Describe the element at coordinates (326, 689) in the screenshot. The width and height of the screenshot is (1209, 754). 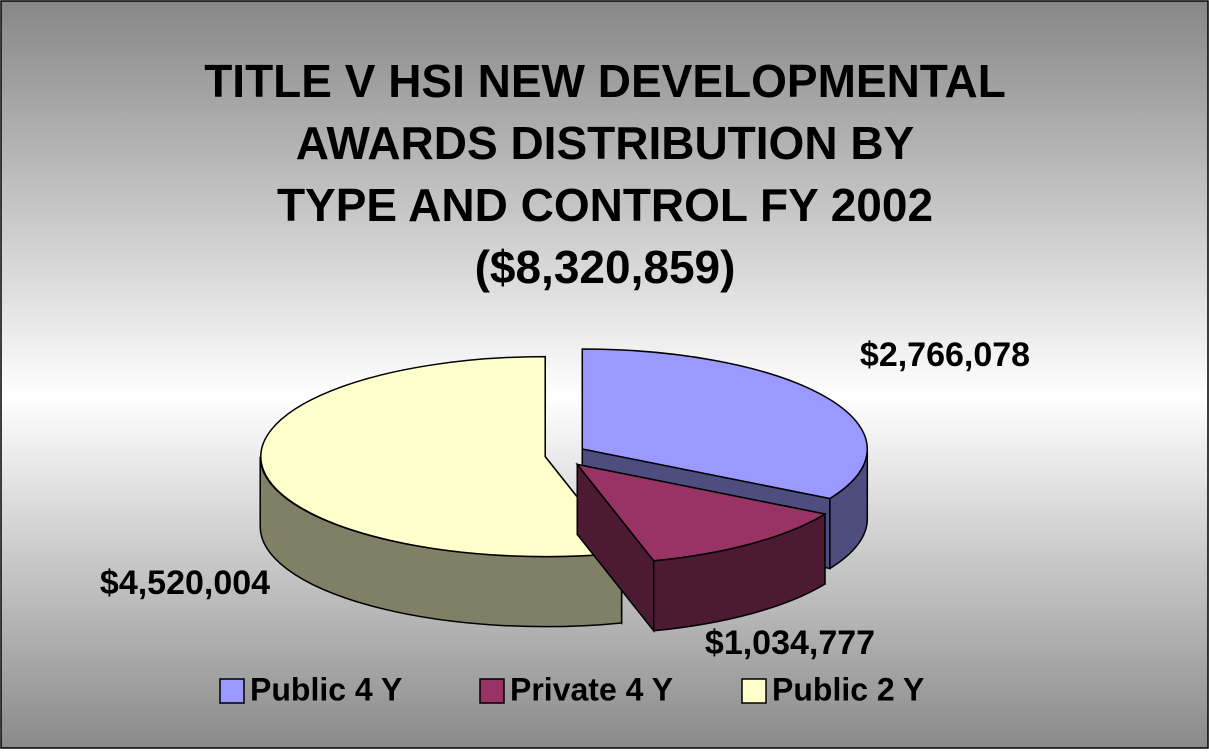
I see `legend-label: Public 4 Y` at that location.